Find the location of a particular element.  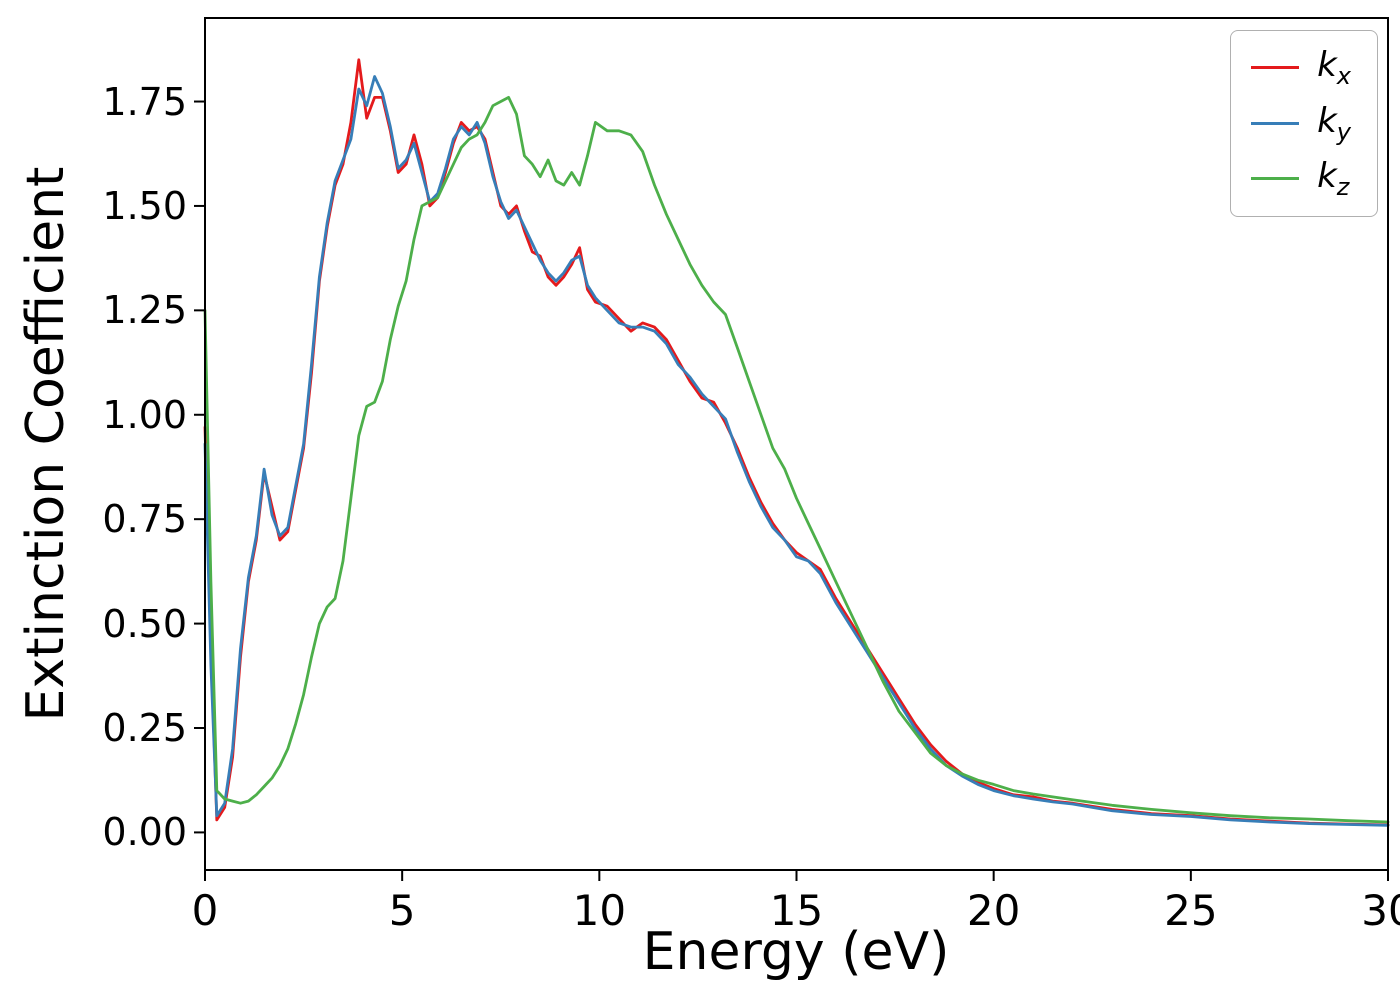

legend: kx ky kz is located at coordinates (1304, 123).